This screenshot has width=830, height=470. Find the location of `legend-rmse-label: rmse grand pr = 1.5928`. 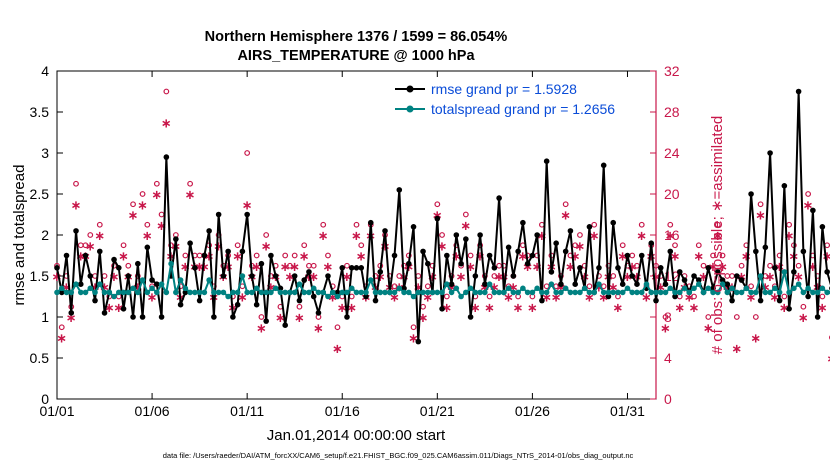

legend-rmse-label: rmse grand pr = 1.5928 is located at coordinates (504, 89).